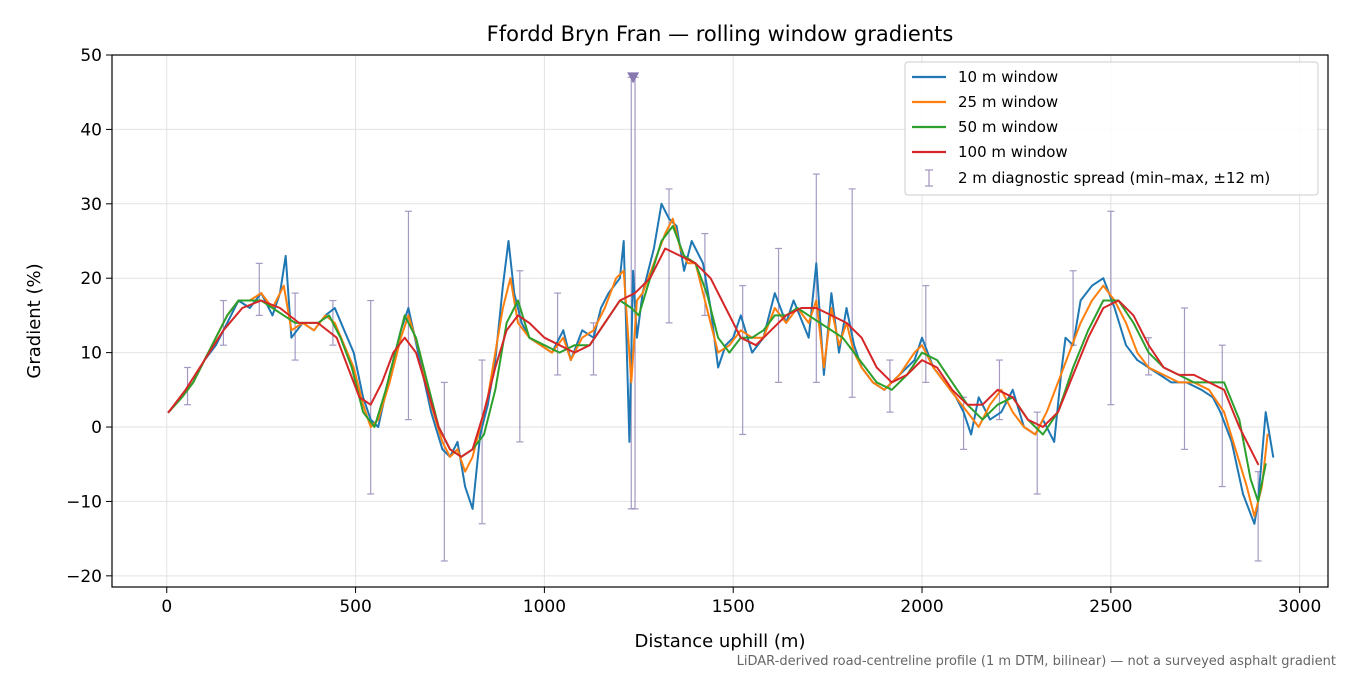  I want to click on diagnostic-clip-marker, so click(633, 78).